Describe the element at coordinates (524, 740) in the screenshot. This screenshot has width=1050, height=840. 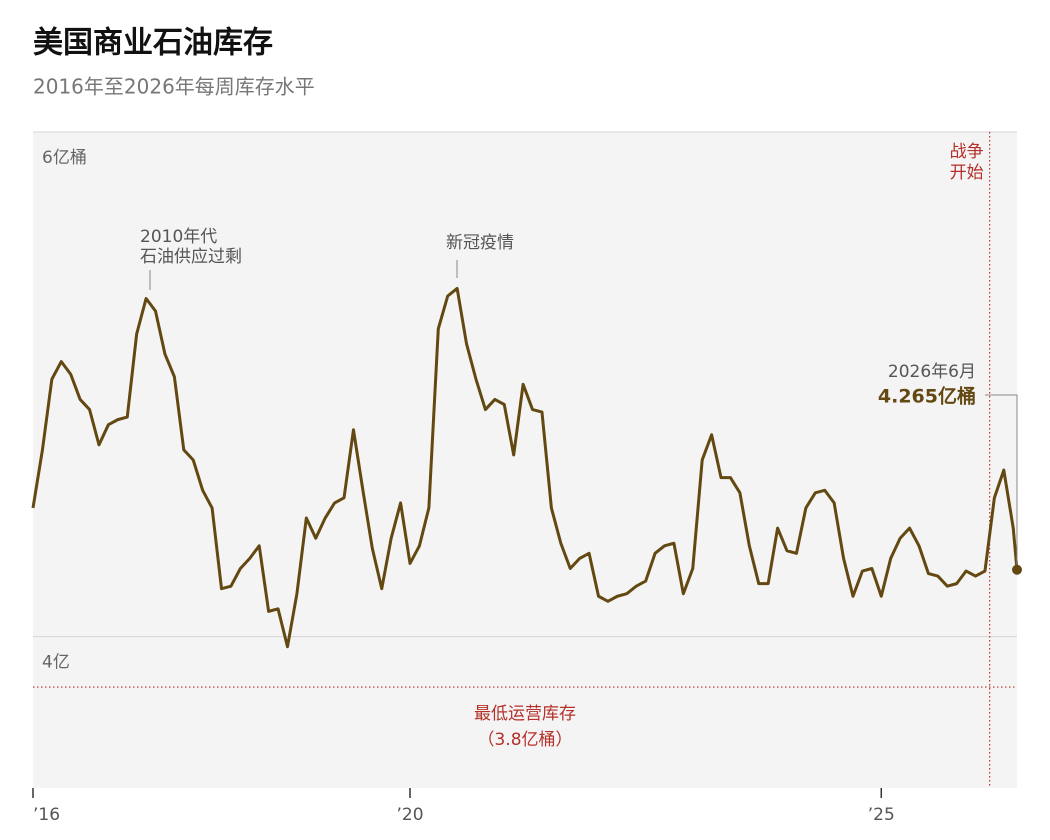
I see `reference-label: （3.8亿桶）` at that location.